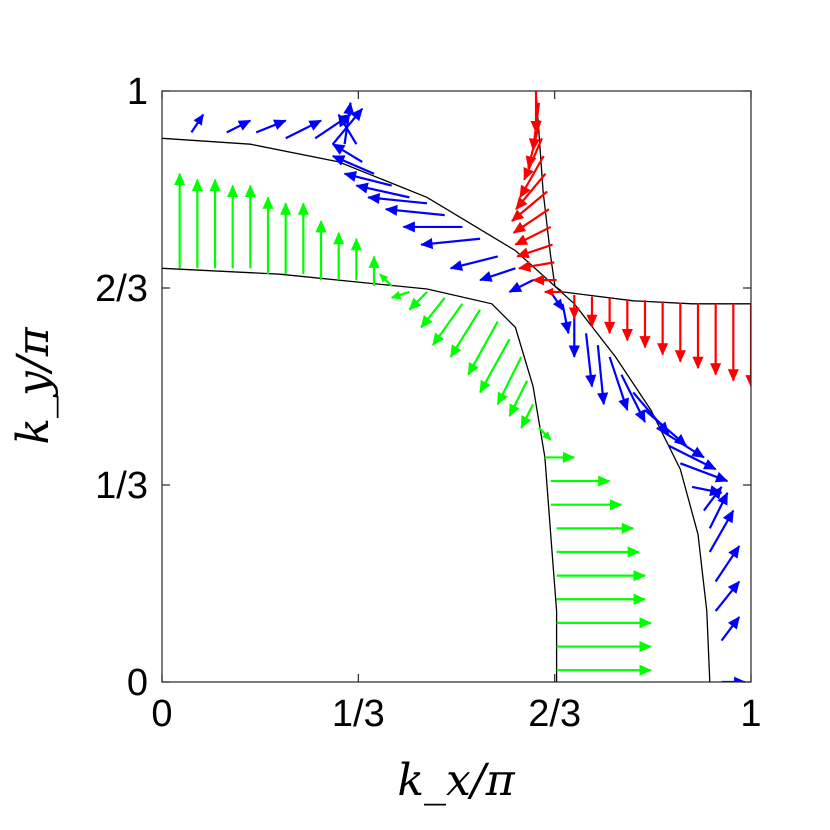  What do you see at coordinates (137, 92) in the screenshot?
I see `y-tick-label: 1` at bounding box center [137, 92].